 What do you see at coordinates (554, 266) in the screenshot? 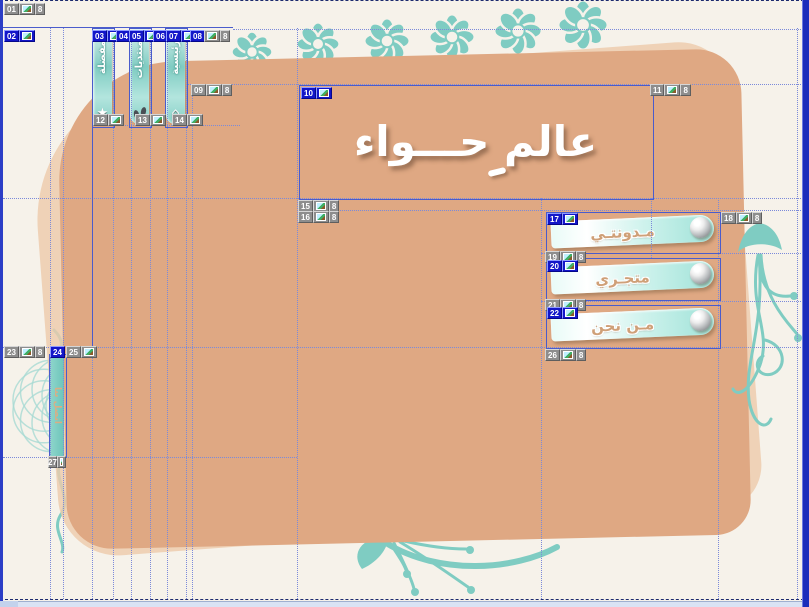
I see `slice-number: 20` at bounding box center [554, 266].